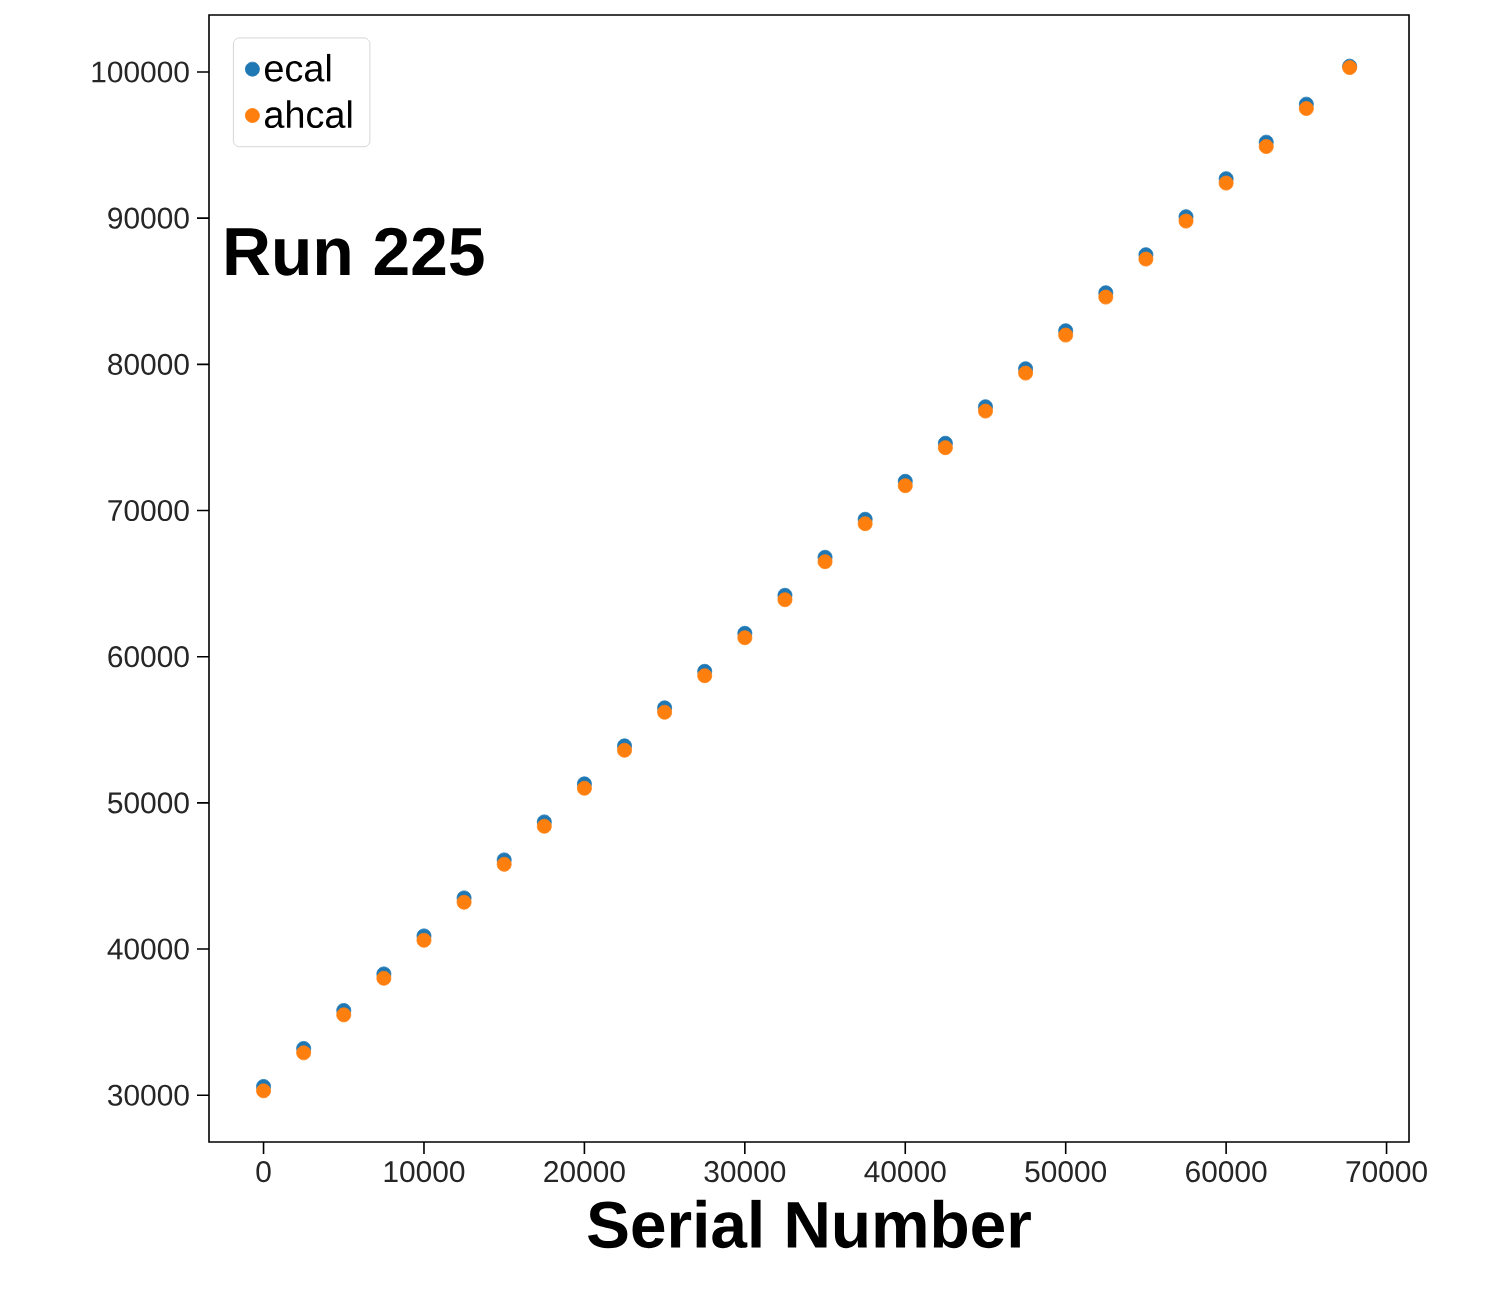 The height and width of the screenshot is (1315, 1491). What do you see at coordinates (148, 657) in the screenshot?
I see `y-tick-label: 60000` at bounding box center [148, 657].